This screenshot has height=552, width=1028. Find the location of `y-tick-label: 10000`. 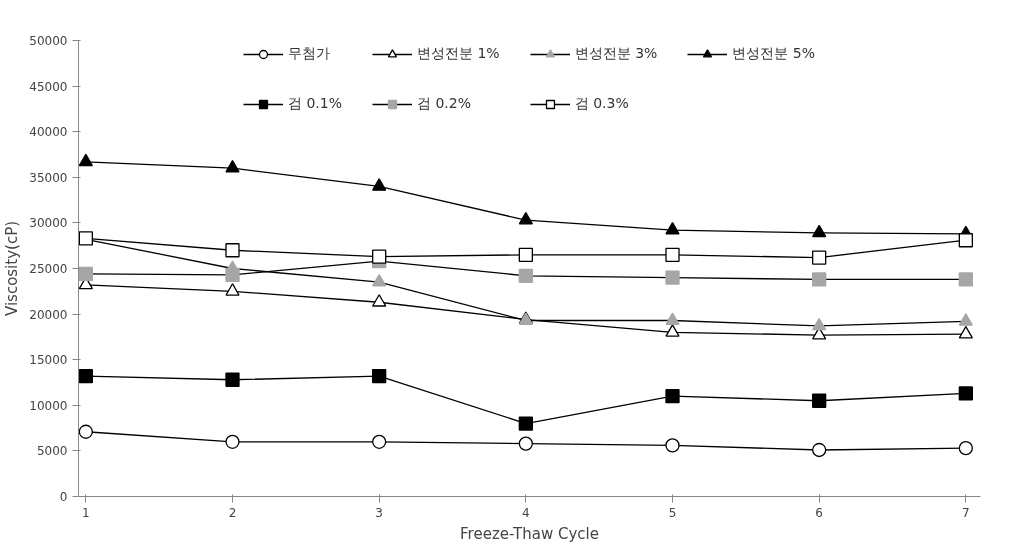

y-tick-label: 10000 is located at coordinates (48, 405).